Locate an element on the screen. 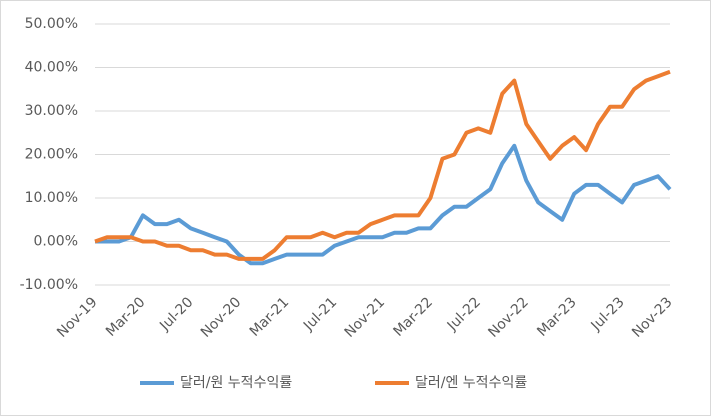 The image size is (711, 416). y-tick-label: -10.00% is located at coordinates (49, 285).